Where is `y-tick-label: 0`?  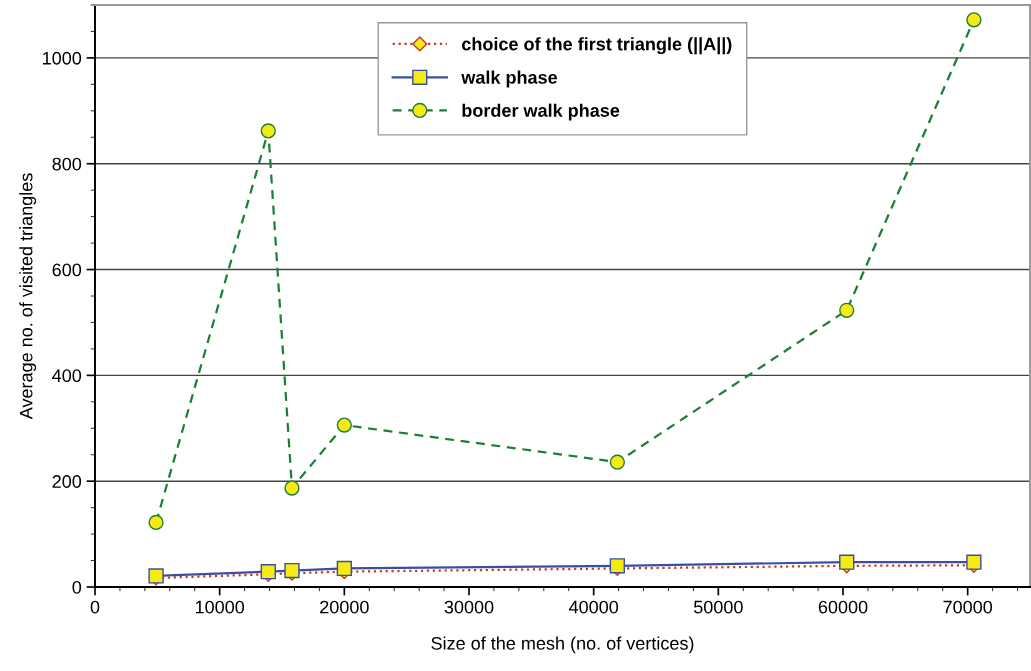 y-tick-label: 0 is located at coordinates (77, 587).